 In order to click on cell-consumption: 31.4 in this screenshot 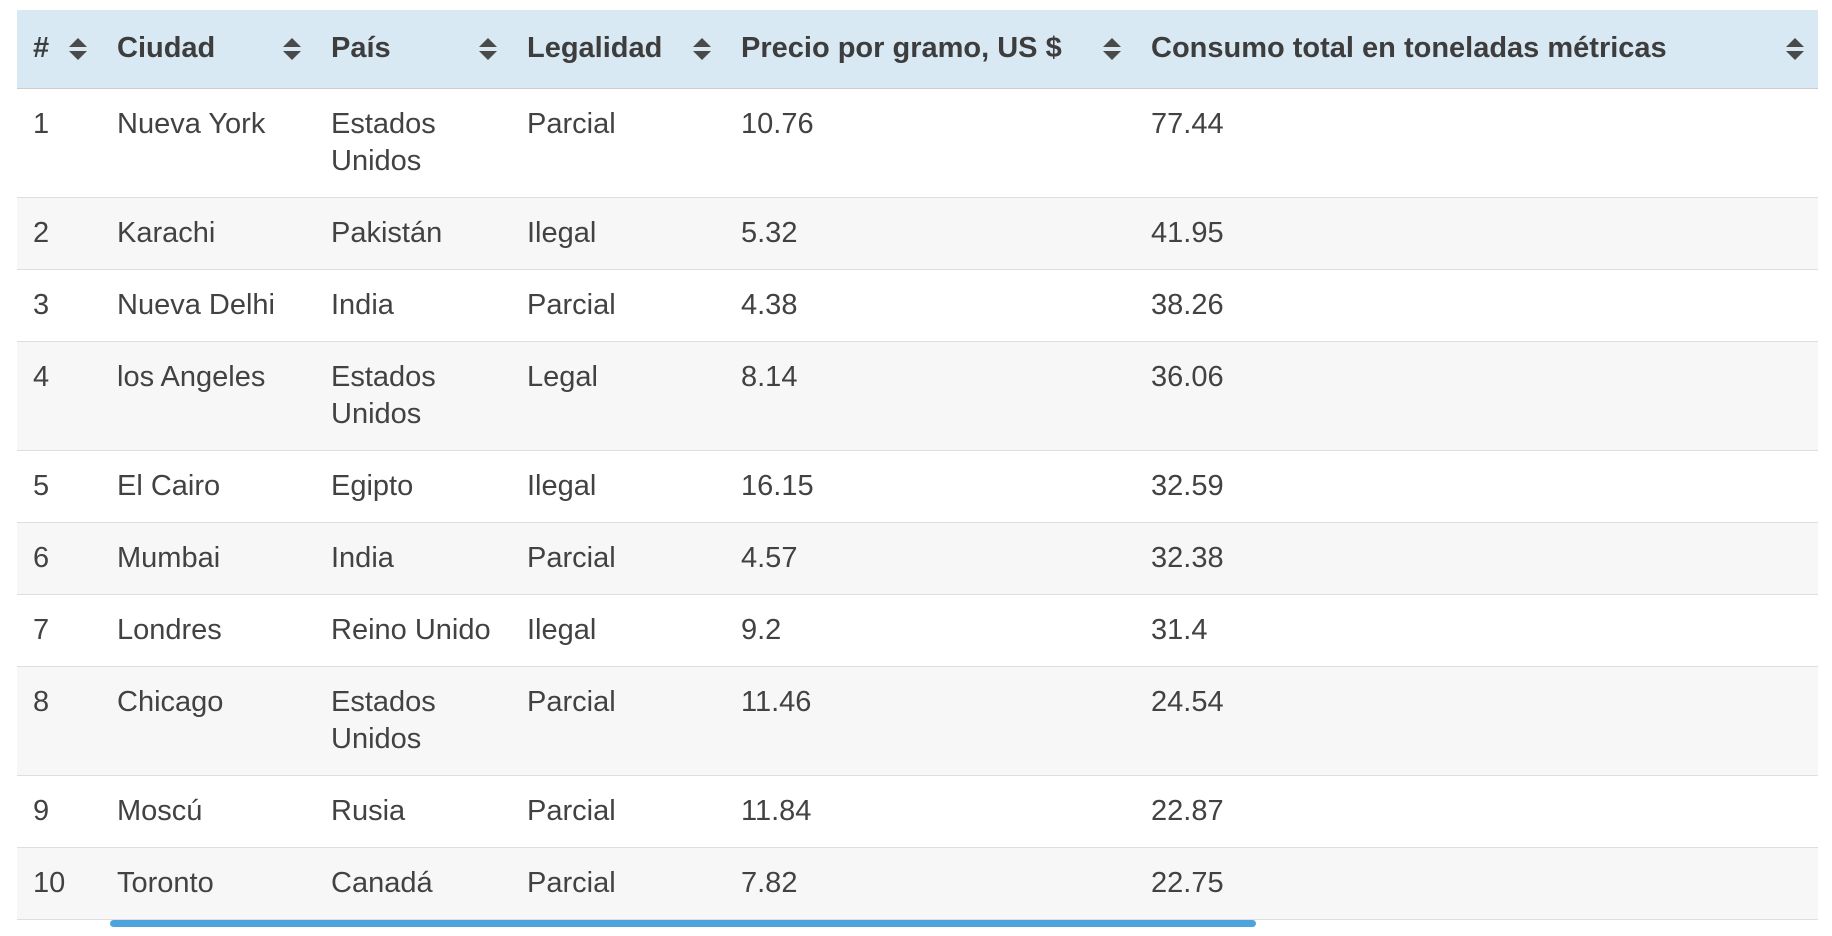, I will do `click(1476, 630)`.